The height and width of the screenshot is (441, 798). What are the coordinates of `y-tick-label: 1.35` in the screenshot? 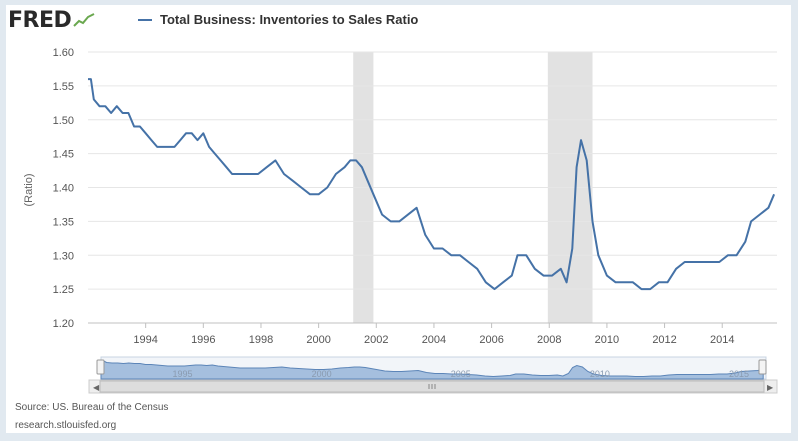 It's located at (63, 222).